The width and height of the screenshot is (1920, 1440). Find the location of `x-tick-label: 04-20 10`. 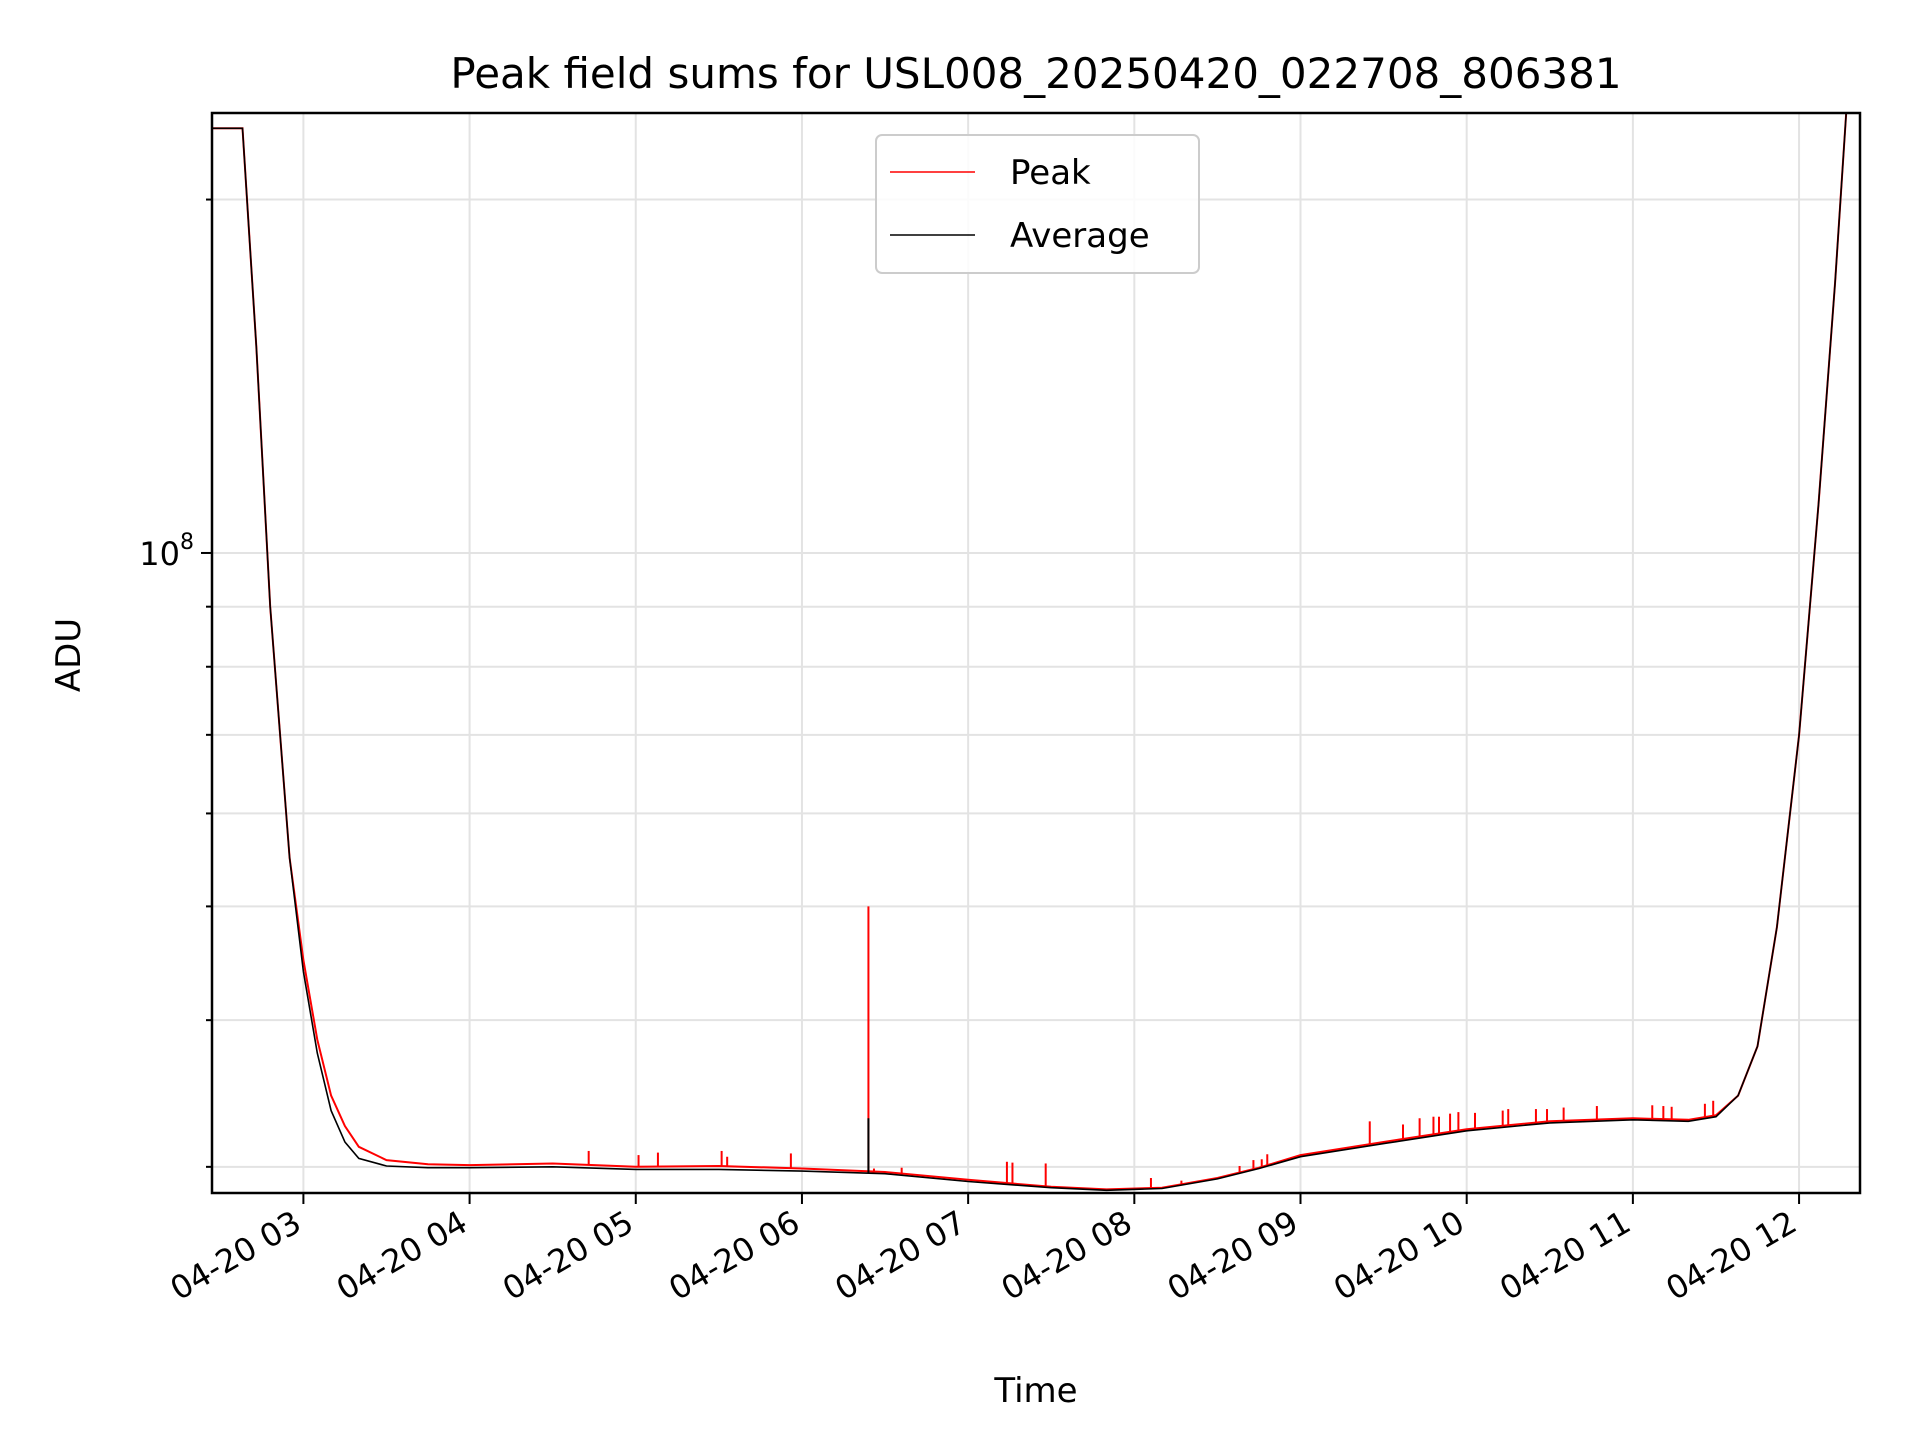

x-tick-label: 04-20 10 is located at coordinates (1399, 1255).